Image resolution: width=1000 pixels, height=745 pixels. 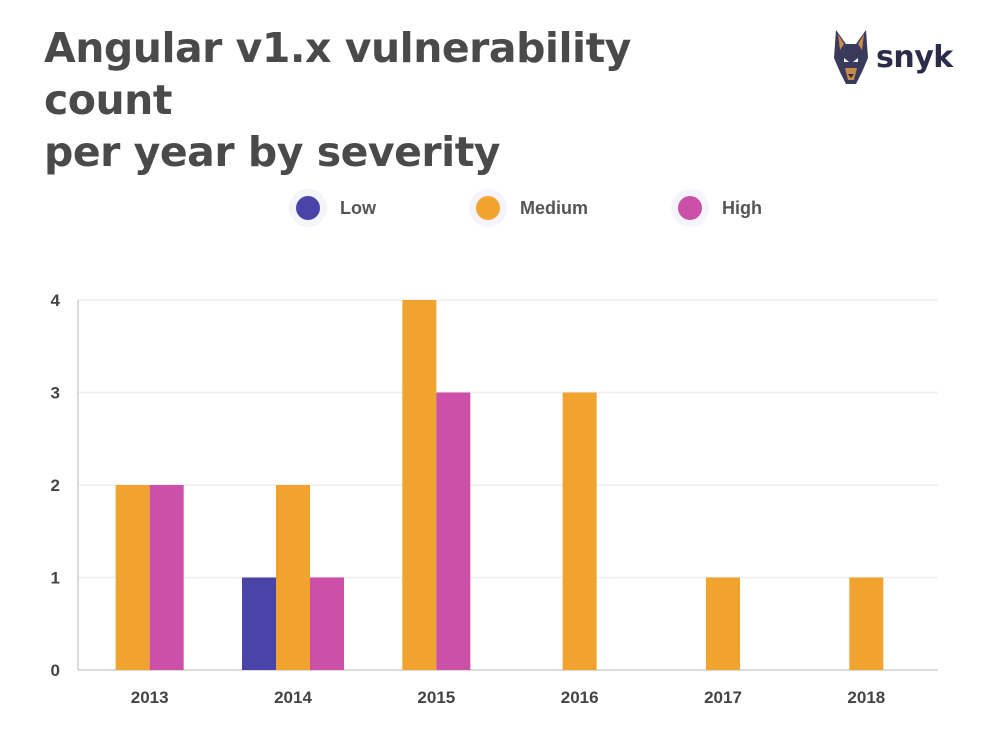 What do you see at coordinates (308, 208) in the screenshot?
I see `legend-marker-low` at bounding box center [308, 208].